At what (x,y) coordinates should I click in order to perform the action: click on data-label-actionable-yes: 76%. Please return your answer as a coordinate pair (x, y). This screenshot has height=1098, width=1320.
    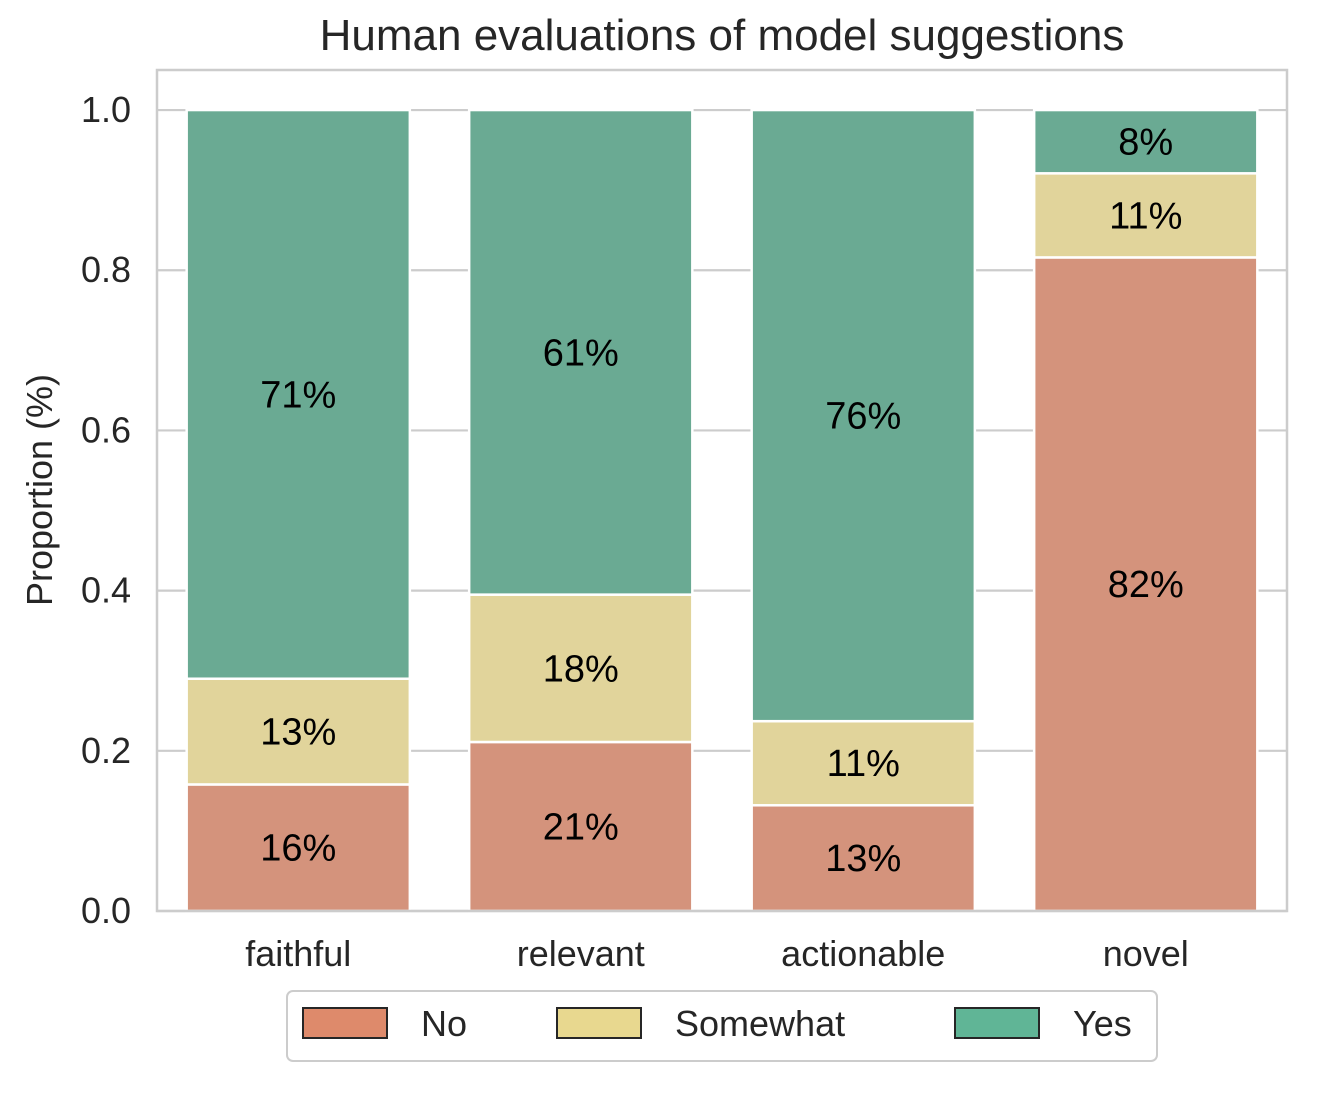
    Looking at the image, I should click on (863, 417).